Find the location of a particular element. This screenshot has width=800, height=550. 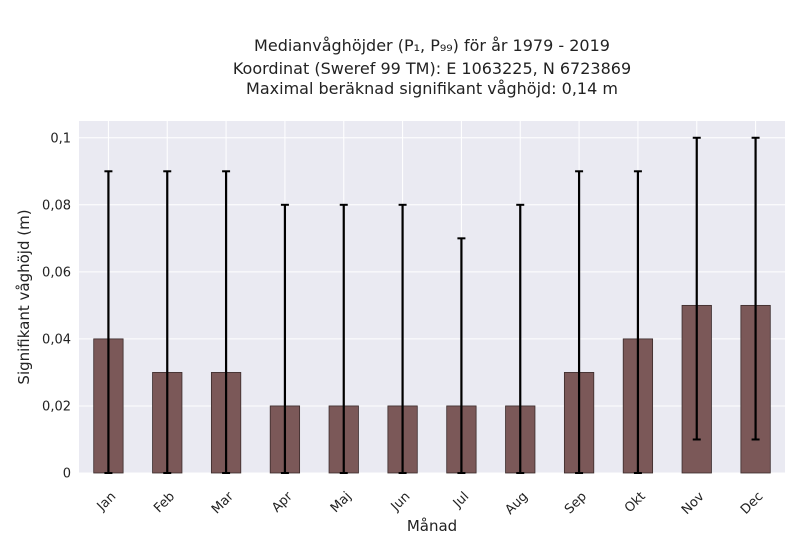

x-tick-label-feb: Feb is located at coordinates (164, 502).